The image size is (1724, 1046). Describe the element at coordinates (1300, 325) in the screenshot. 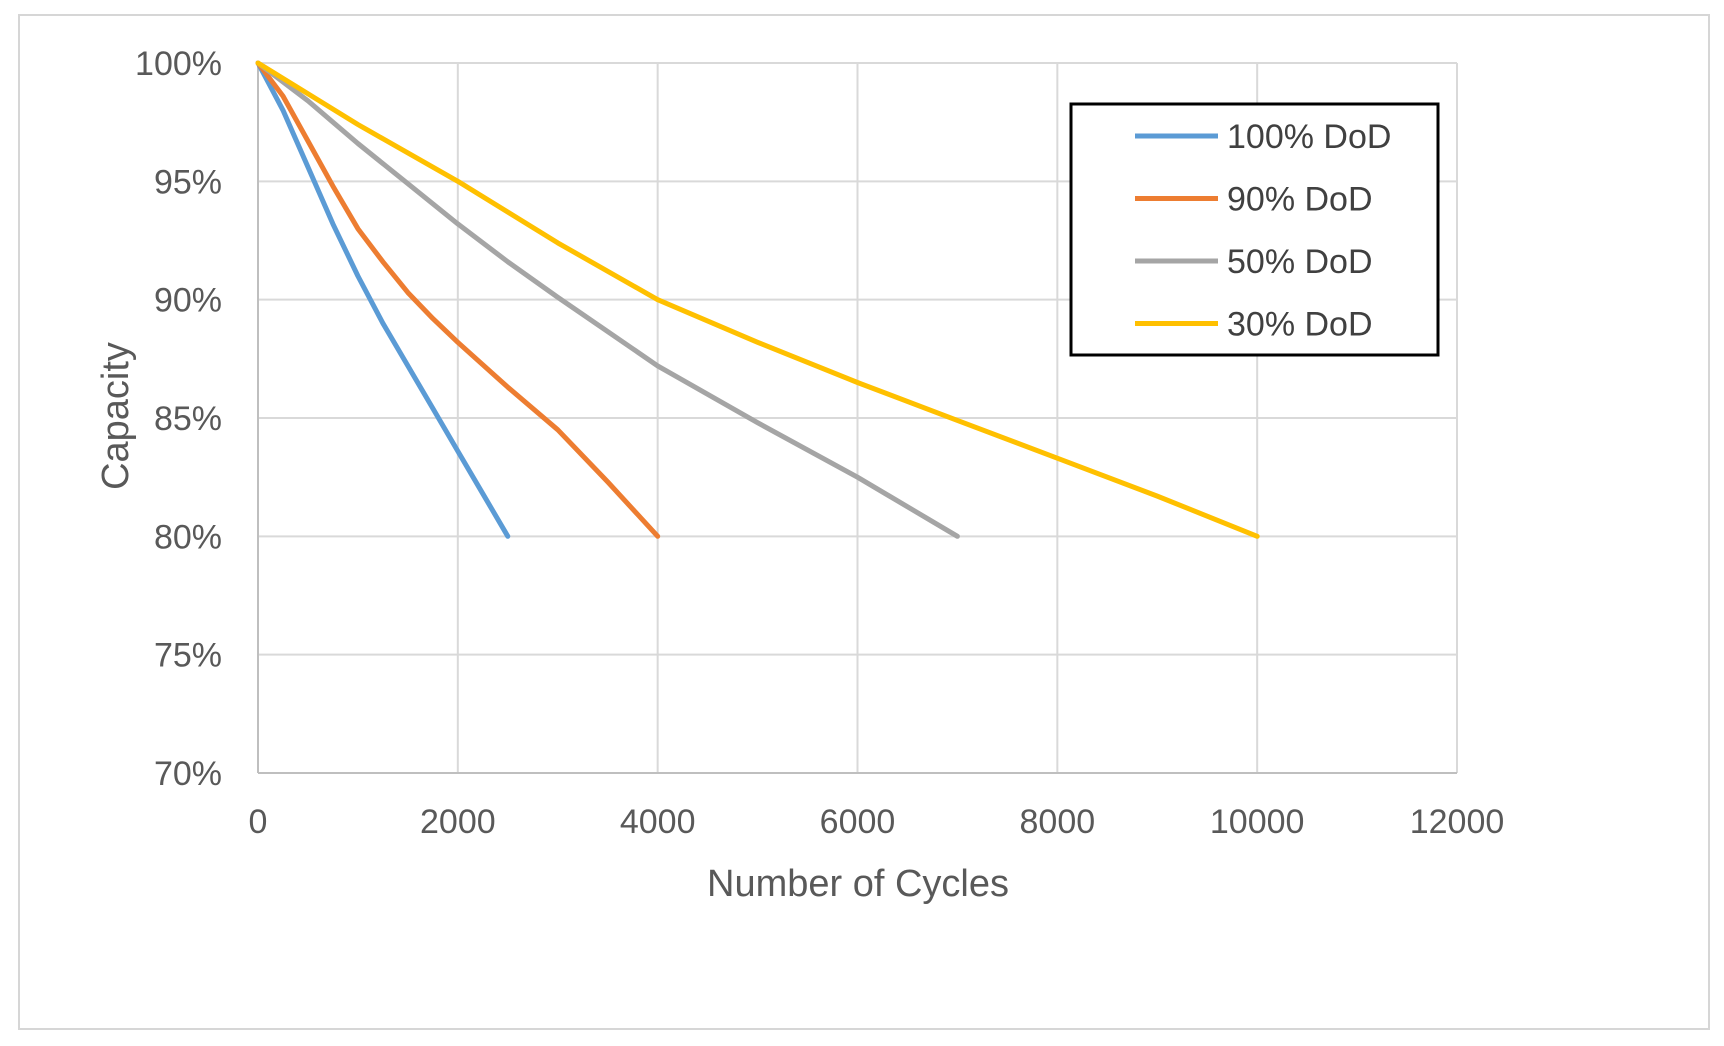

I see `legend-label: 30% DoD` at that location.